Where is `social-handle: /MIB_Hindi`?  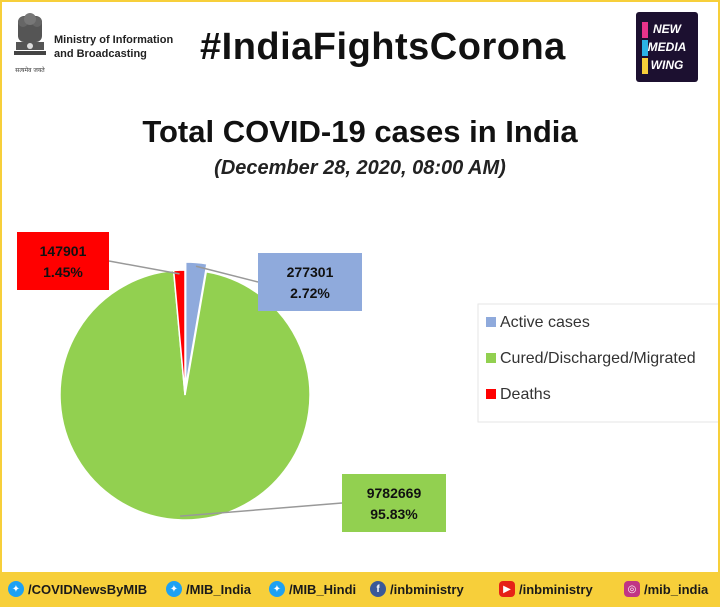
social-handle: /MIB_Hindi is located at coordinates (323, 589).